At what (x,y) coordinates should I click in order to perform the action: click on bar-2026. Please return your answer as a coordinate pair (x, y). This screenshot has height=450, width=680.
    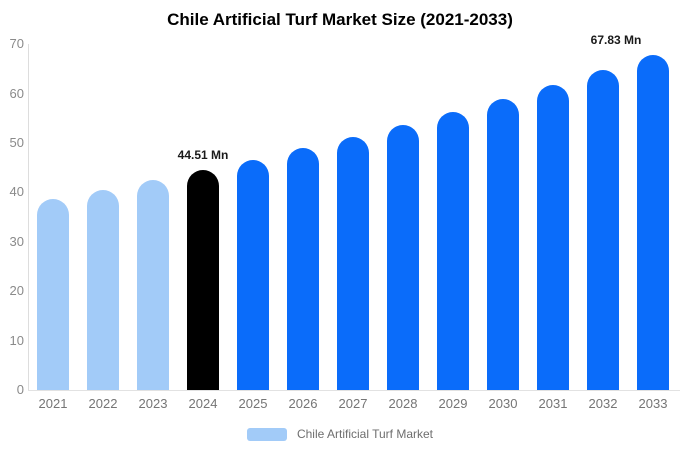
    Looking at the image, I should click on (303, 269).